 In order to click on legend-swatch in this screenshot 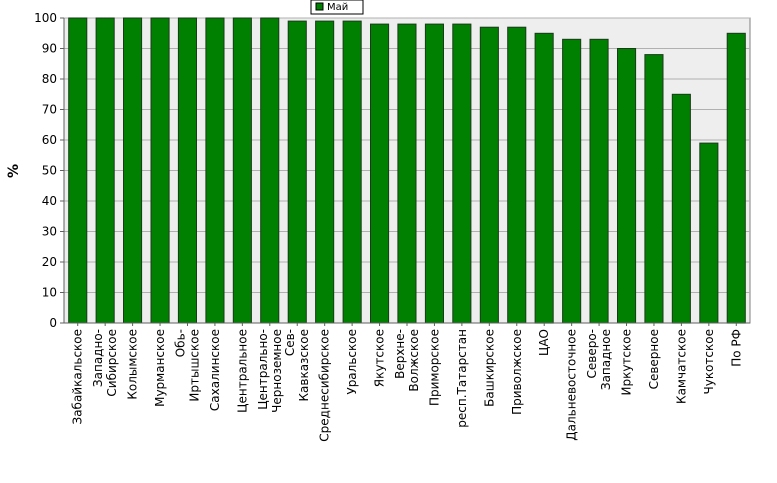, I will do `click(319, 6)`.